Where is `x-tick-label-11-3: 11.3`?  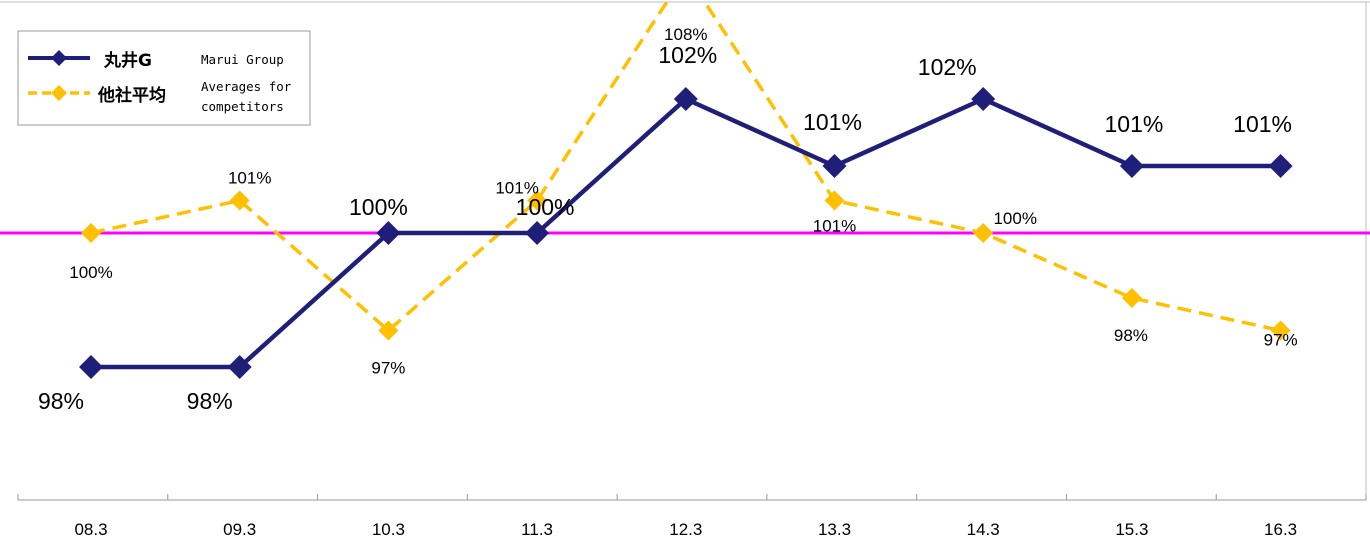
x-tick-label-11-3: 11.3 is located at coordinates (537, 529).